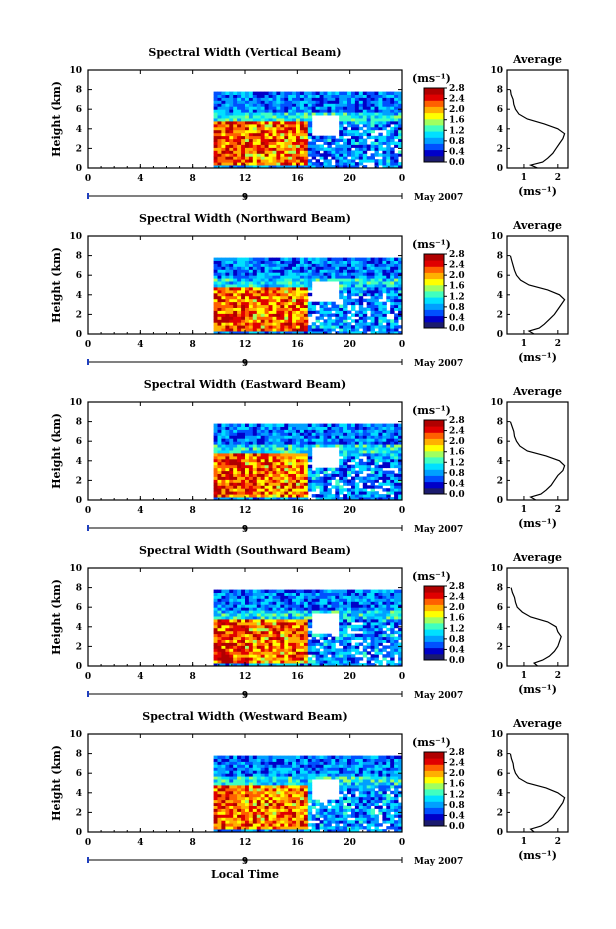 Image resolution: width=616 pixels, height=929 pixels. Describe the element at coordinates (457, 432) in the screenshot. I see `colorbar-tick-label: 2.4` at that location.